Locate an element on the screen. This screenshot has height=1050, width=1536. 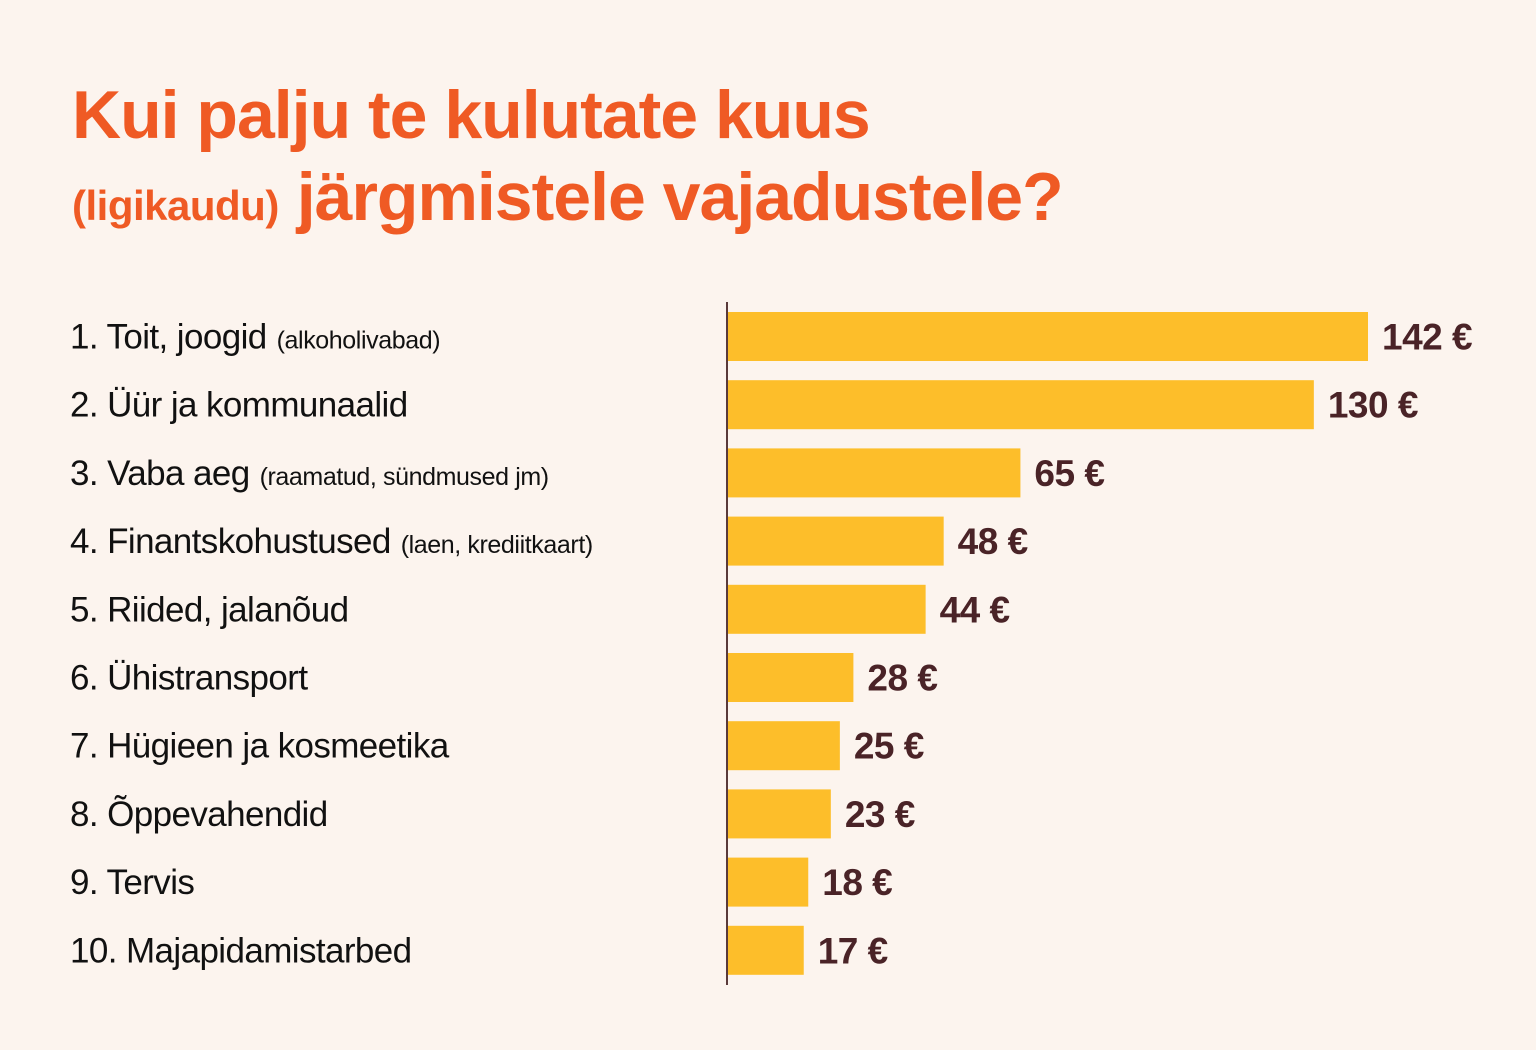
category-label: 5. Riided, jalanõud is located at coordinates (209, 609).